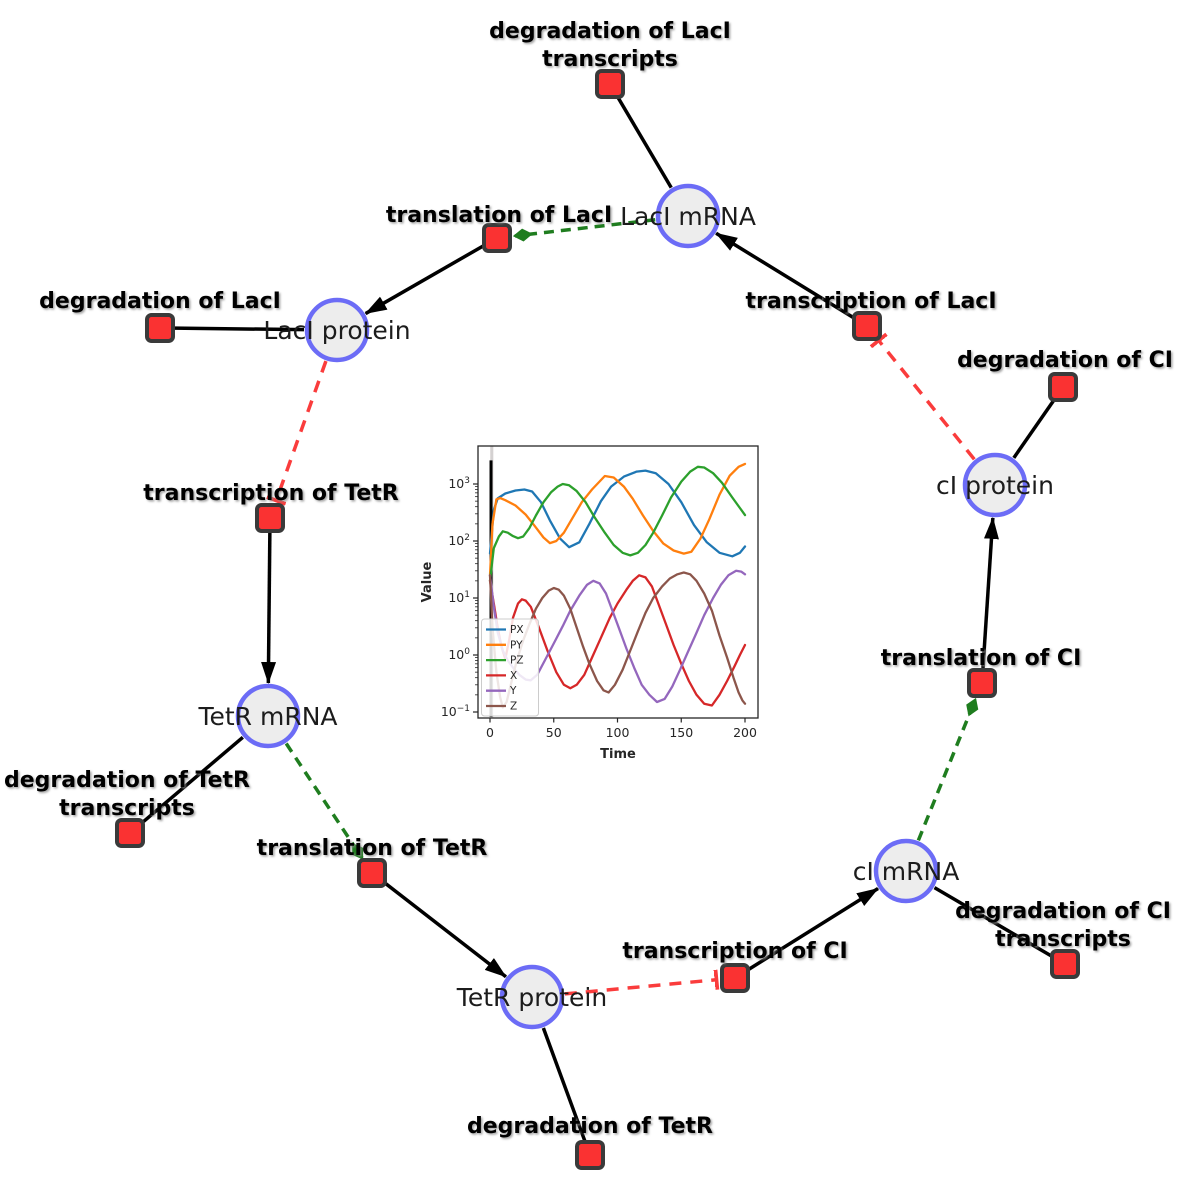 The width and height of the screenshot is (1189, 1200). I want to click on reaction-node-deg-tetr-transcripts, so click(130, 833).